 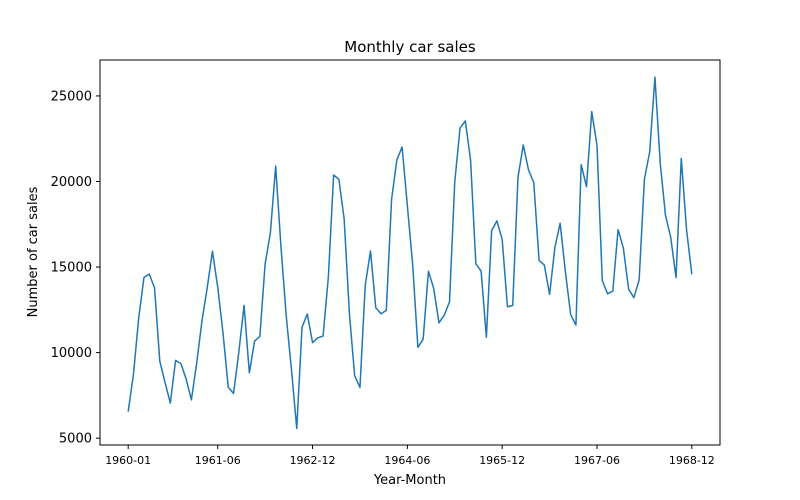 I want to click on x-tick-label: 1968-12, so click(x=692, y=460).